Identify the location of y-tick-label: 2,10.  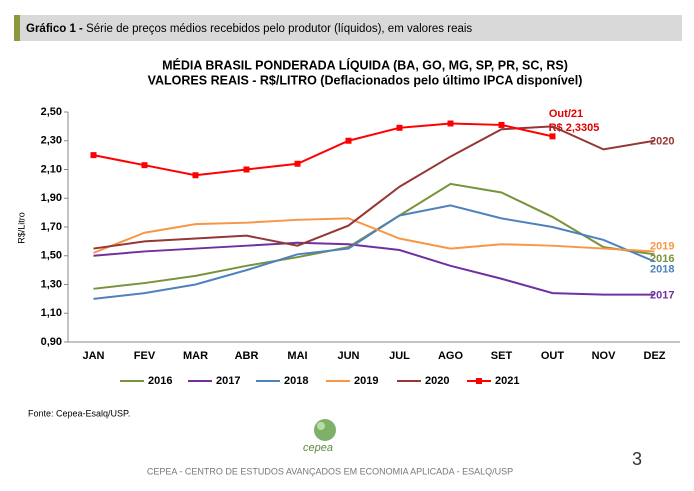
(51, 169).